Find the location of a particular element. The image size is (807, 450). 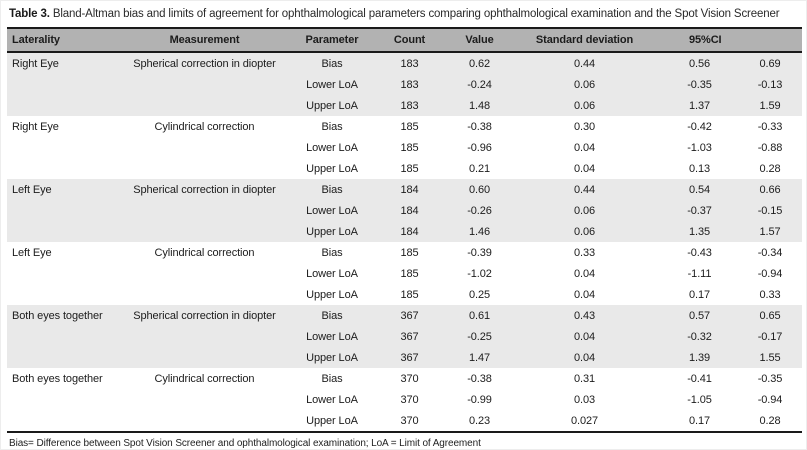

cell-value: 0.62 is located at coordinates (479, 63).